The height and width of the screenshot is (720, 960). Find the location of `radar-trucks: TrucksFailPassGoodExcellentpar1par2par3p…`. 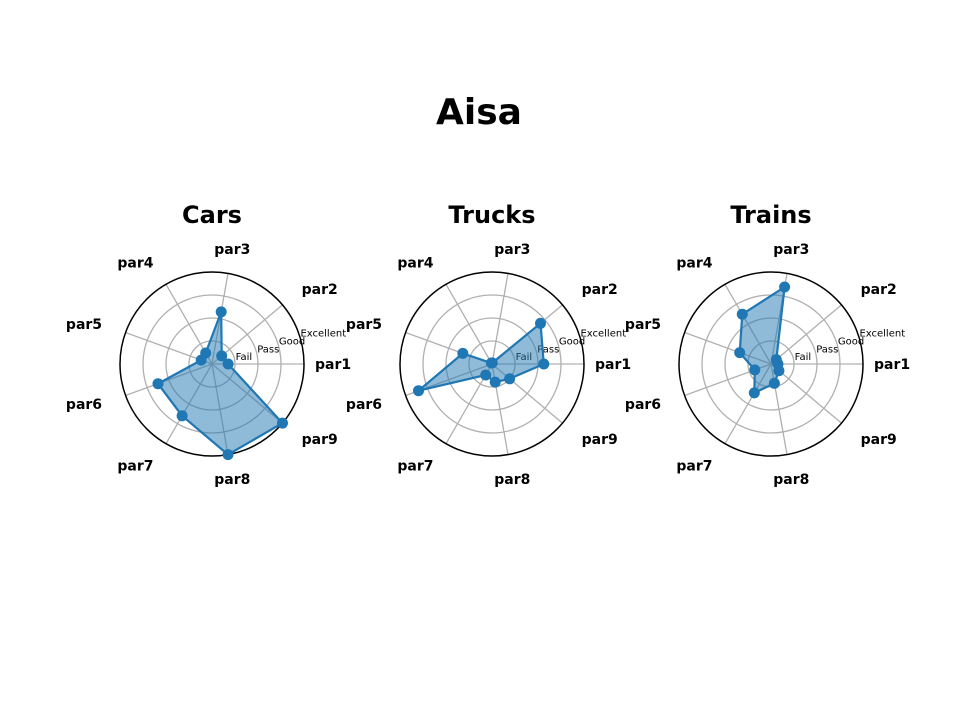

radar-trucks: TrucksFailPassGoodExcellentpar1par2par3p… is located at coordinates (488, 344).